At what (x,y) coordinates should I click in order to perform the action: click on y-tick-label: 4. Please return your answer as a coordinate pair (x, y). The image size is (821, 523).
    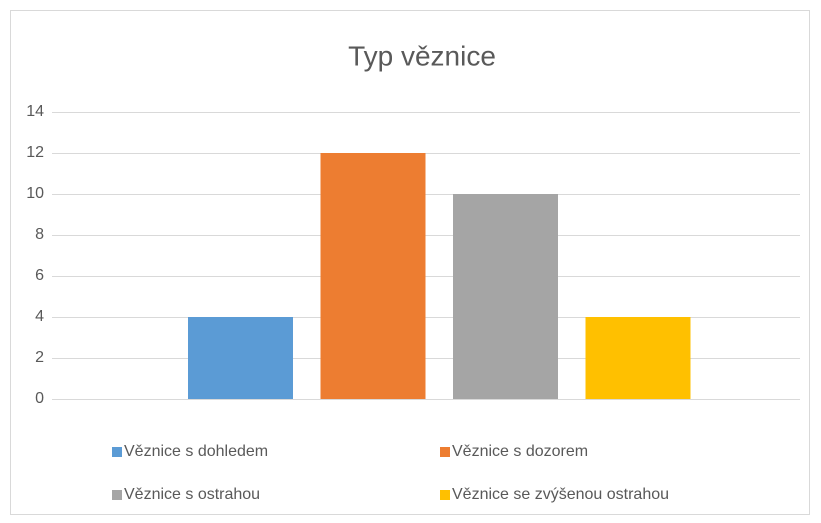
    Looking at the image, I should click on (39, 316).